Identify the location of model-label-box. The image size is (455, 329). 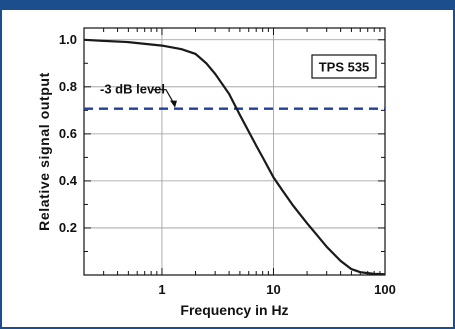
(344, 66).